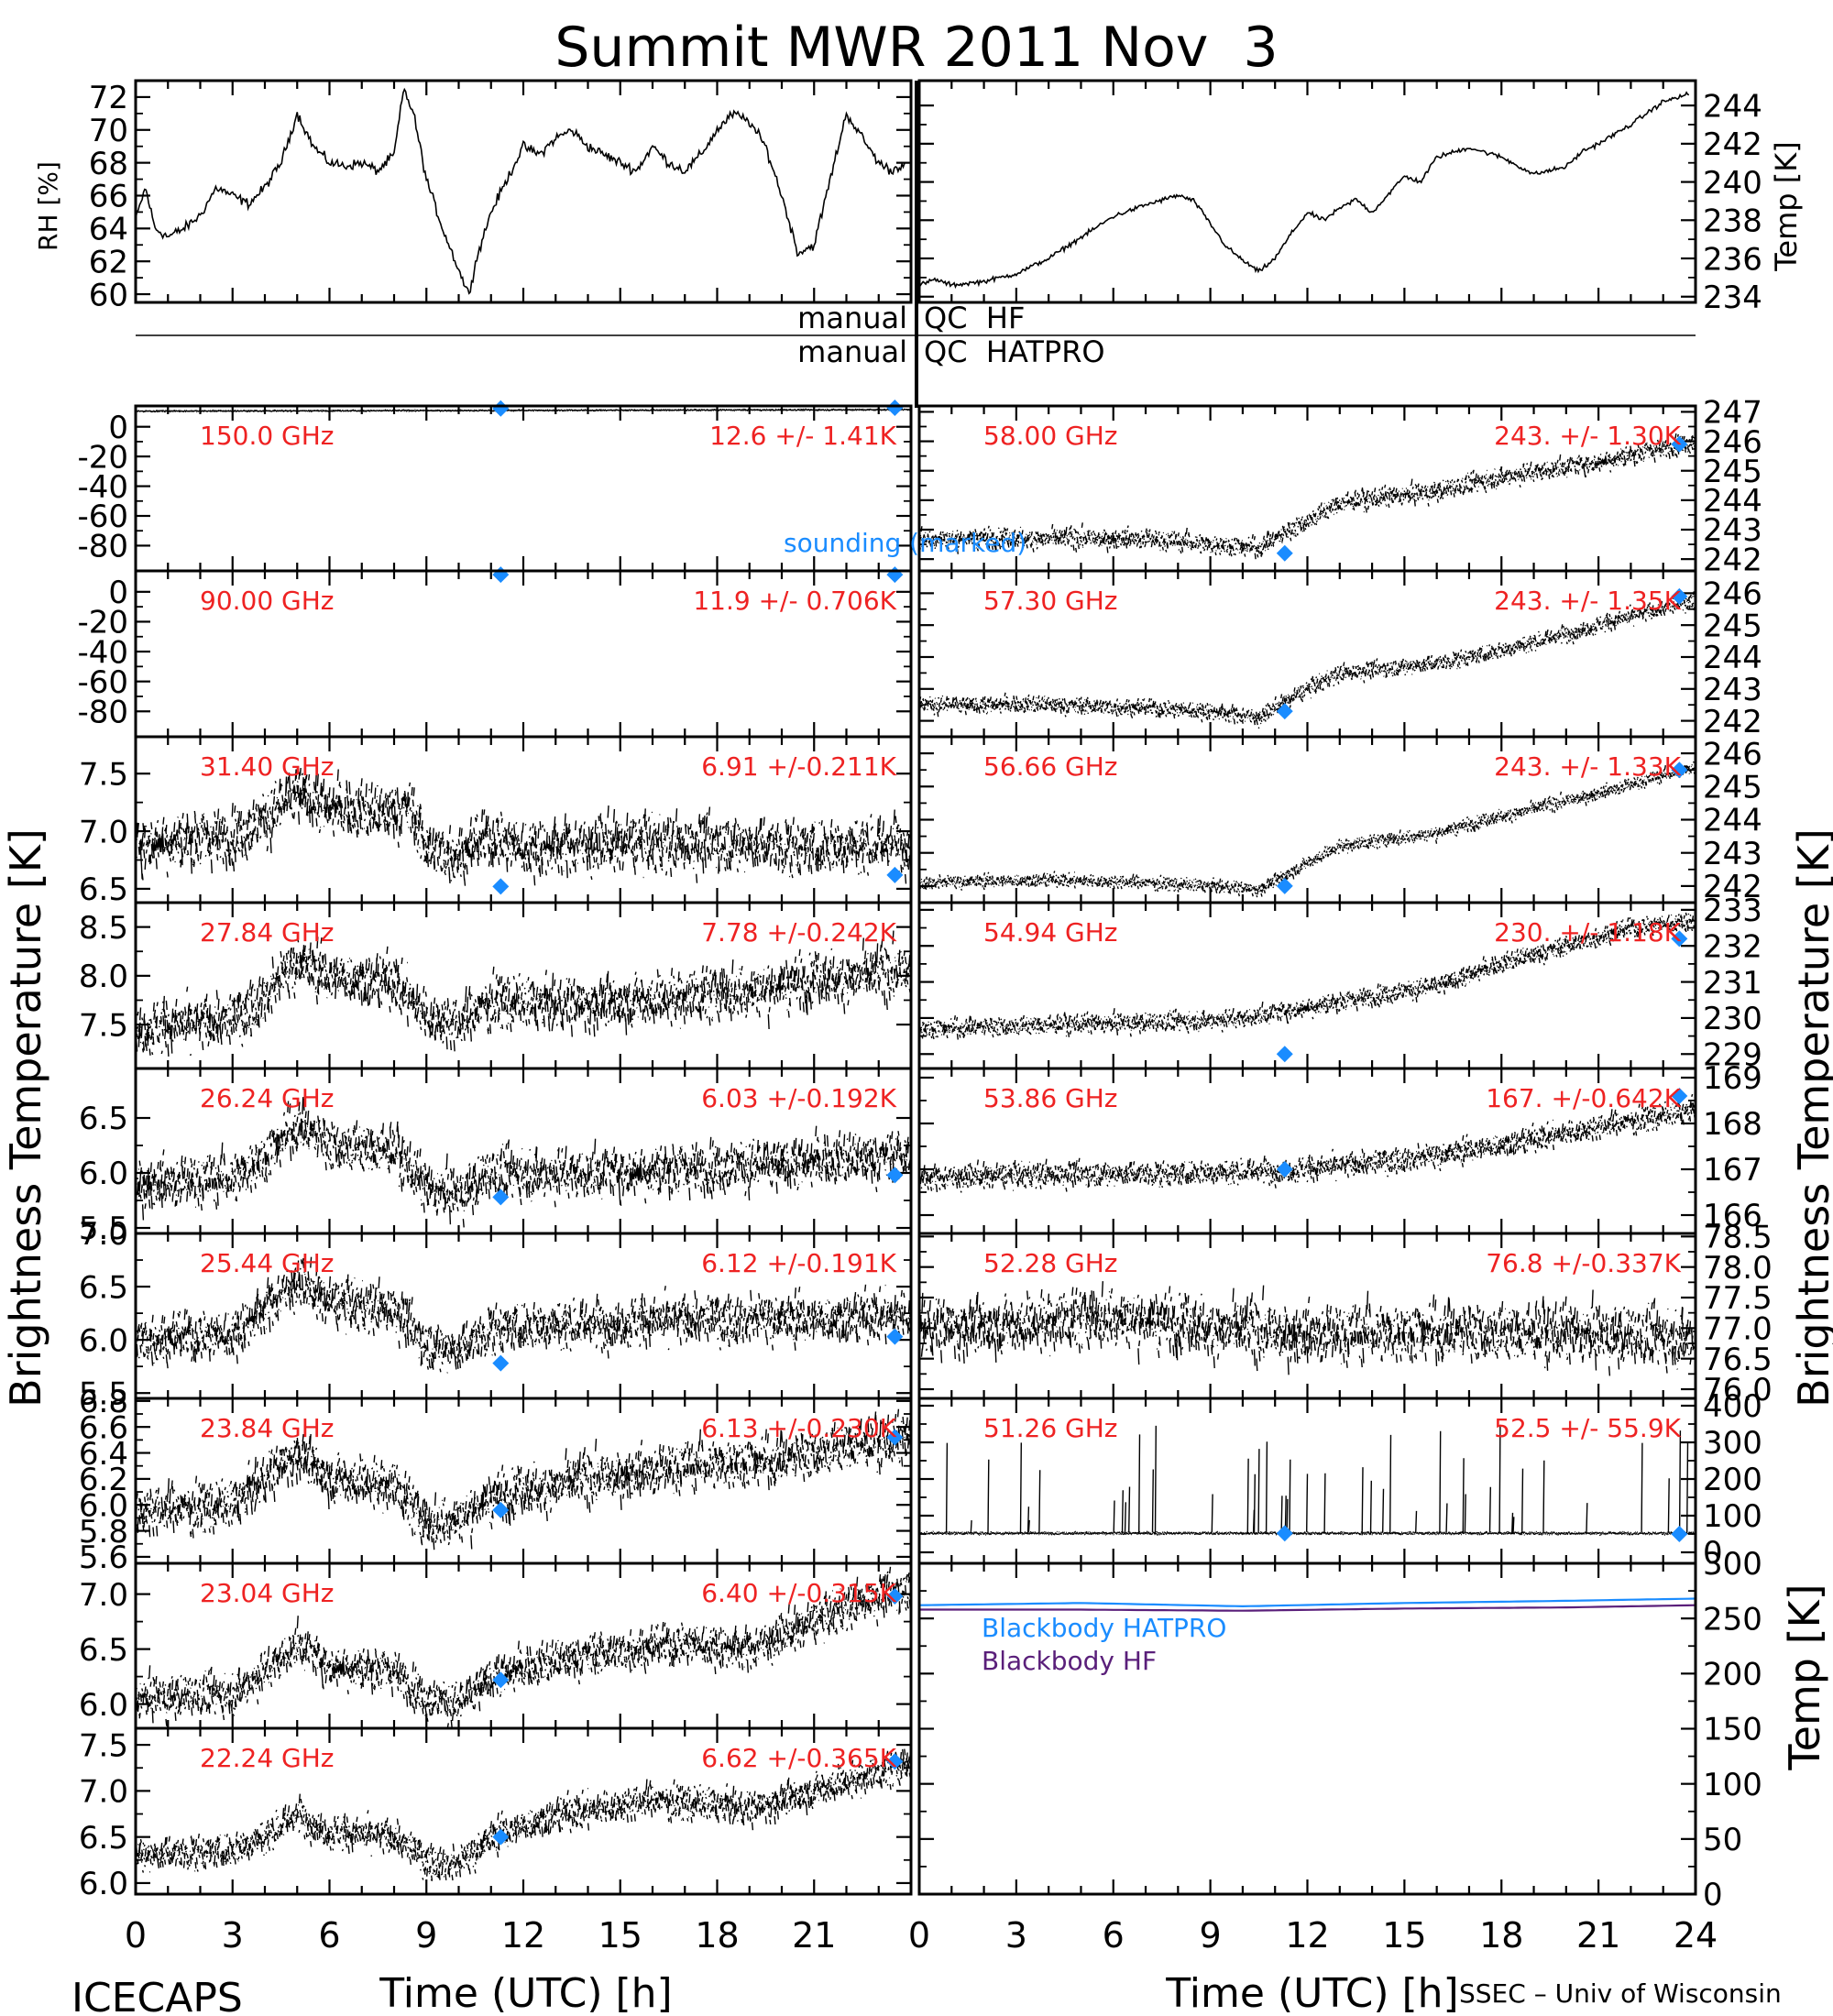 The width and height of the screenshot is (1833, 2016). I want to click on panel-ch-53.86-ytick-label: 167, so click(1732, 1170).